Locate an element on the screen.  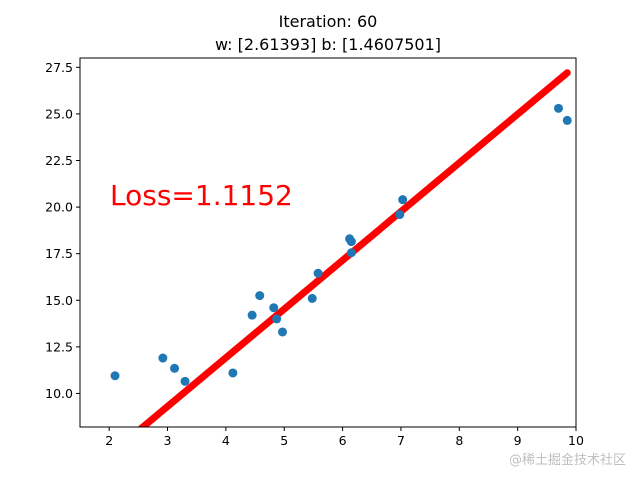
x-tick-label: 5 is located at coordinates (284, 440).